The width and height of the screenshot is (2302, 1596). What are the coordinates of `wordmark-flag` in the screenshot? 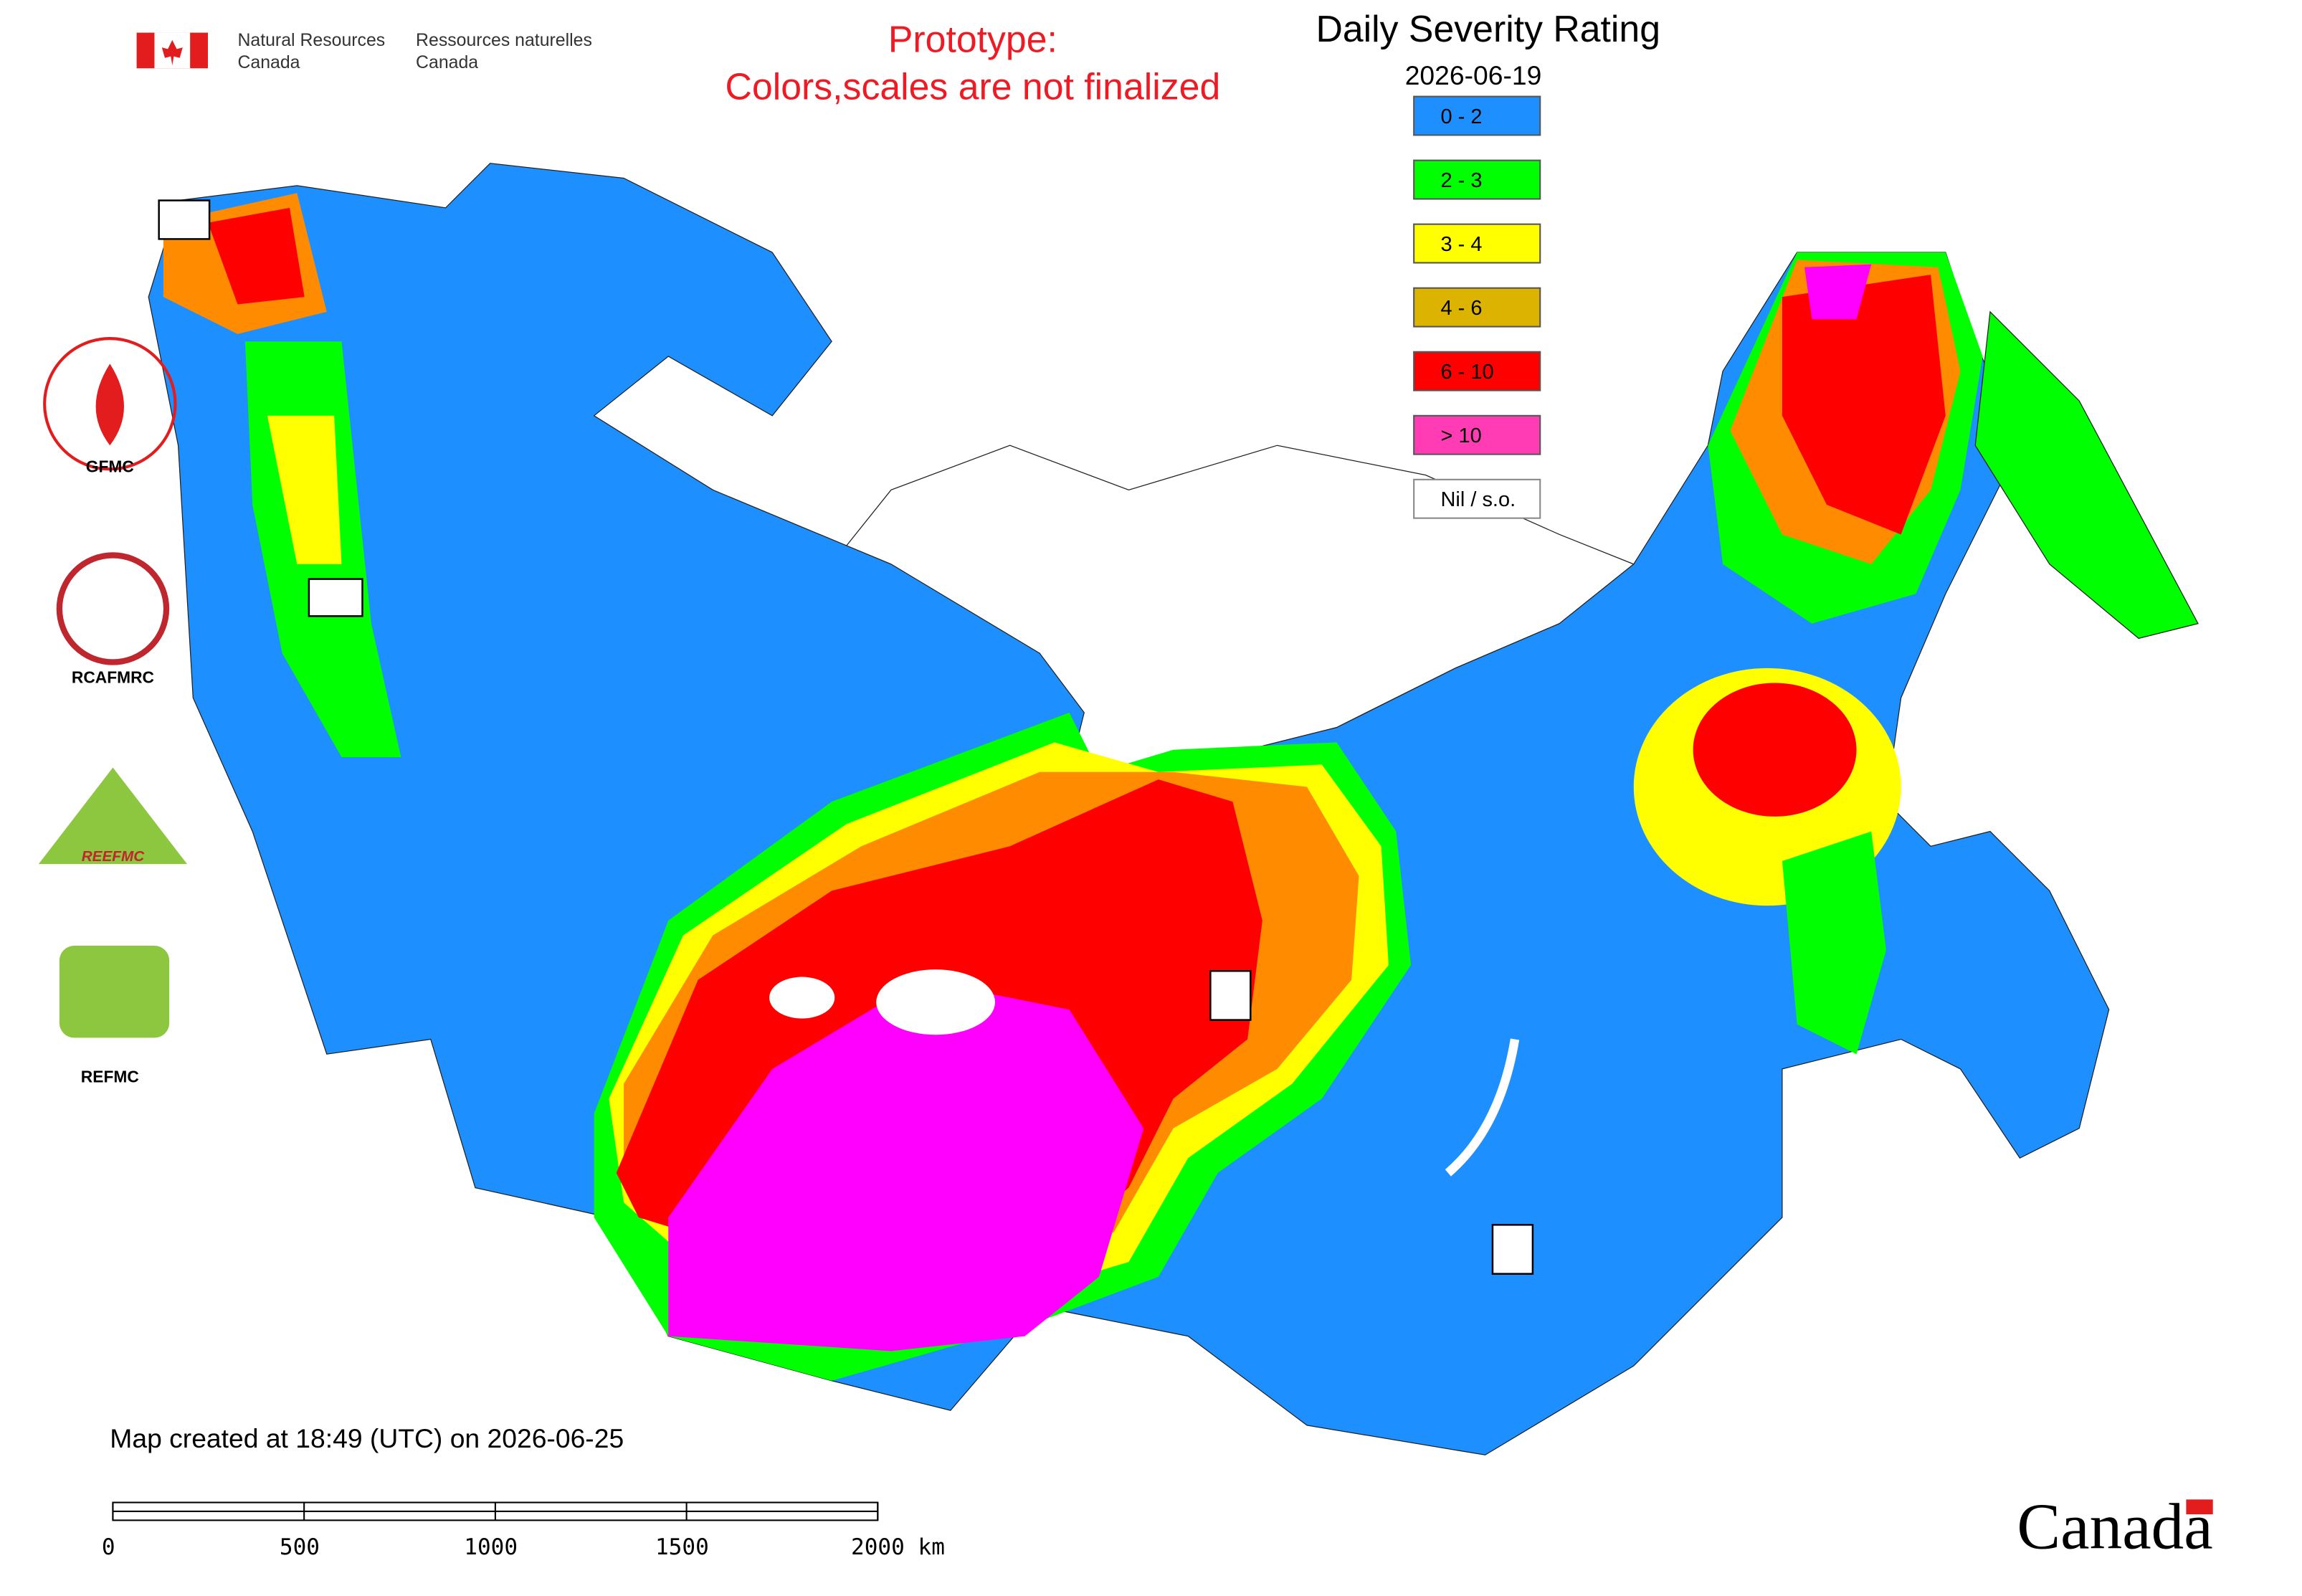 It's located at (2199, 1507).